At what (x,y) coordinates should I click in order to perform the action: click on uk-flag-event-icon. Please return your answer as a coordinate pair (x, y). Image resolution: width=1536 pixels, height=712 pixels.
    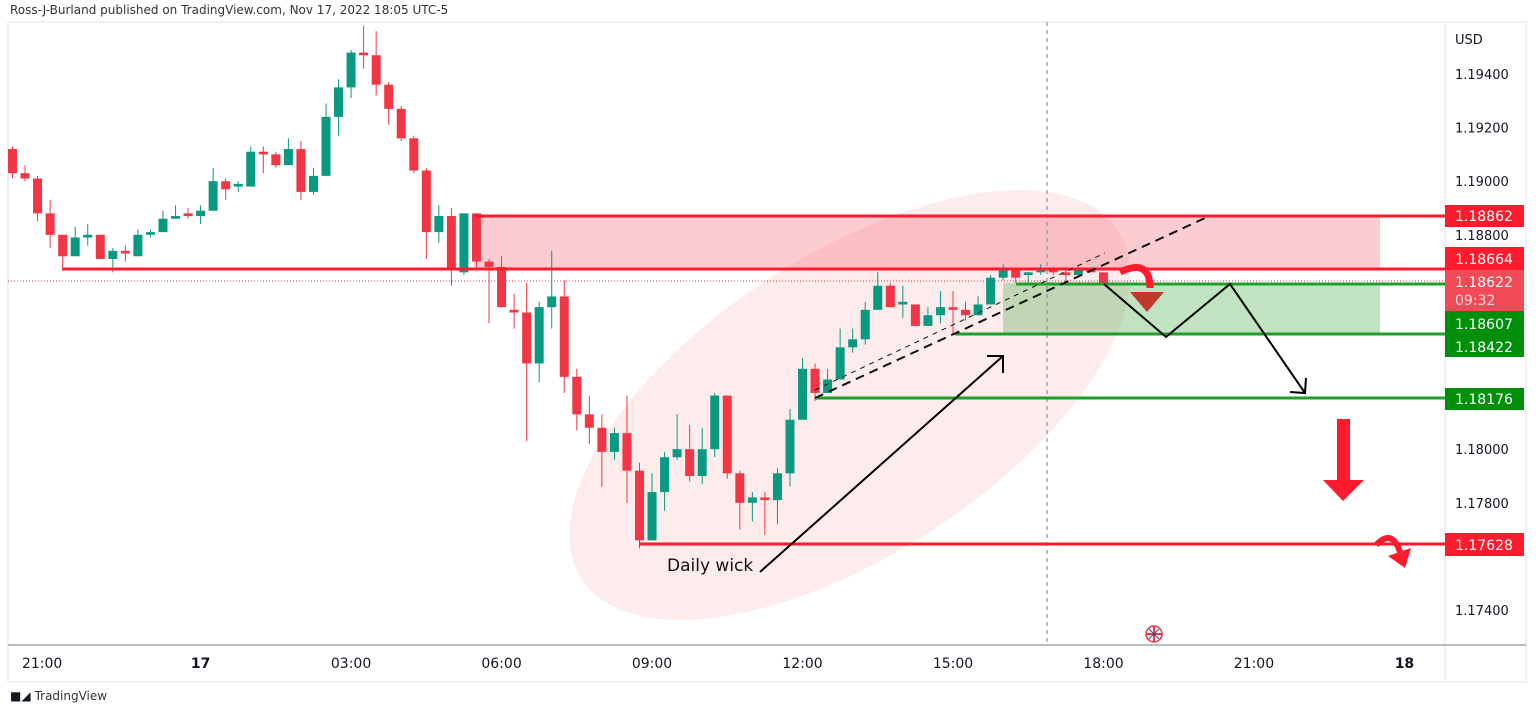
    Looking at the image, I should click on (1154, 634).